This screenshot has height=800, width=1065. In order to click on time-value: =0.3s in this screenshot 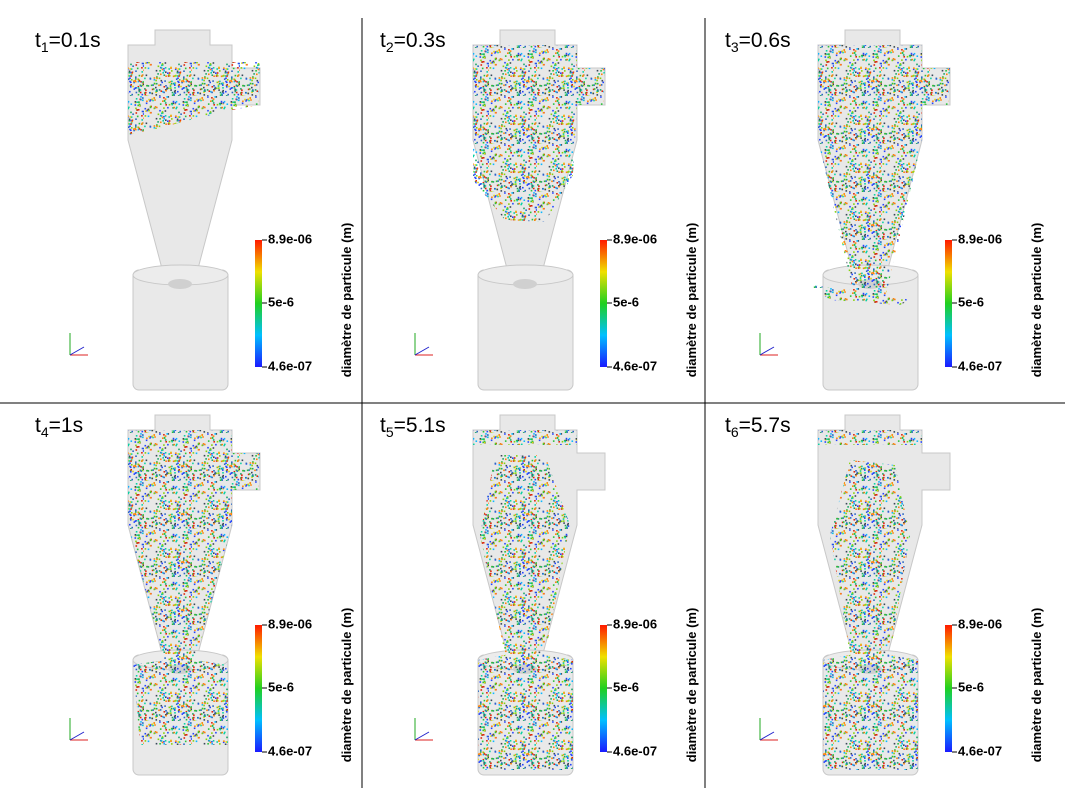, I will do `click(420, 40)`.